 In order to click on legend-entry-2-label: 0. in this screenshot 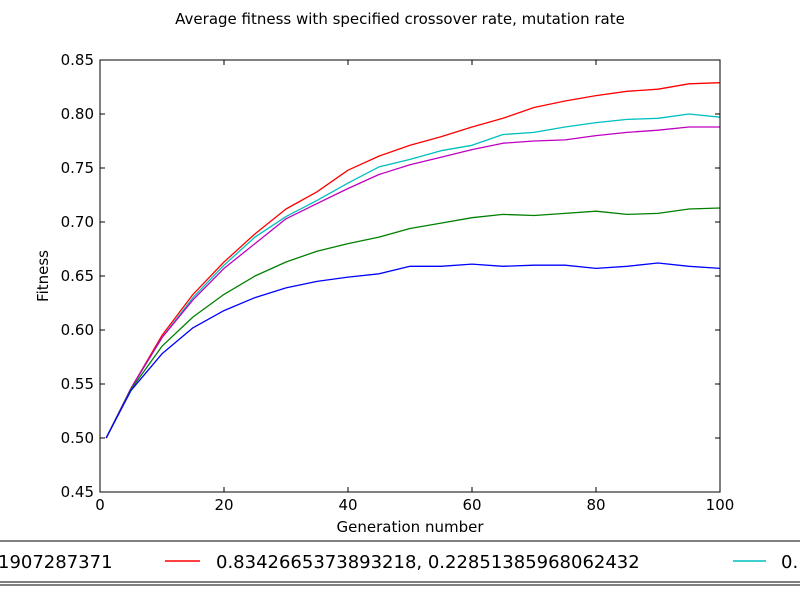, I will do `click(789, 562)`.